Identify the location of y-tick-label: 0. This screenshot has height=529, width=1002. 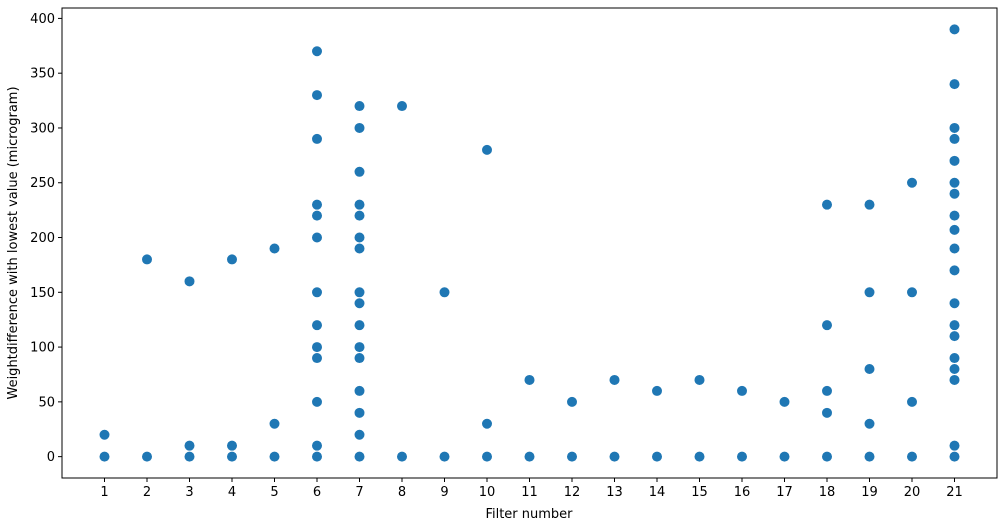
(51, 457).